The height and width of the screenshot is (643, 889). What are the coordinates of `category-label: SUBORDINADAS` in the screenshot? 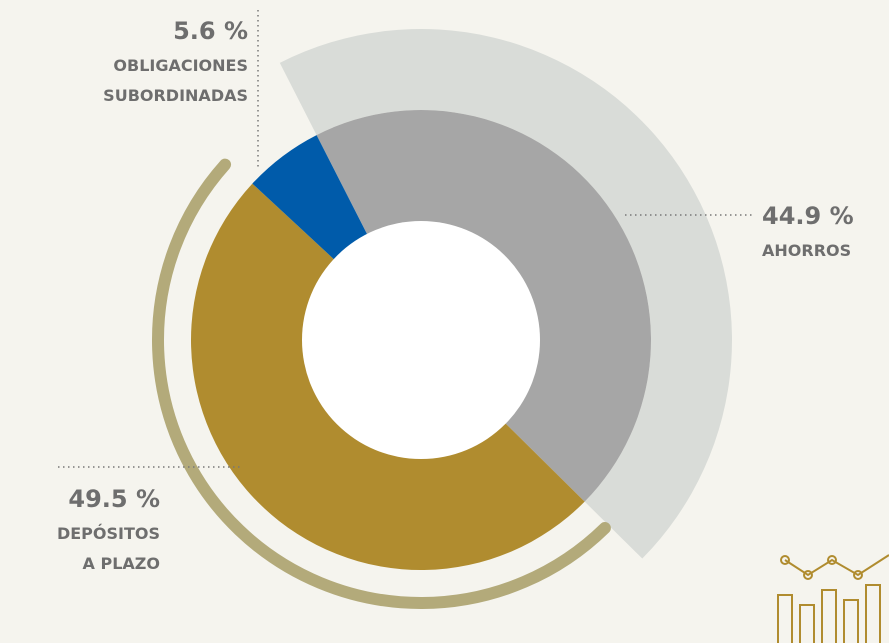 It's located at (175, 95).